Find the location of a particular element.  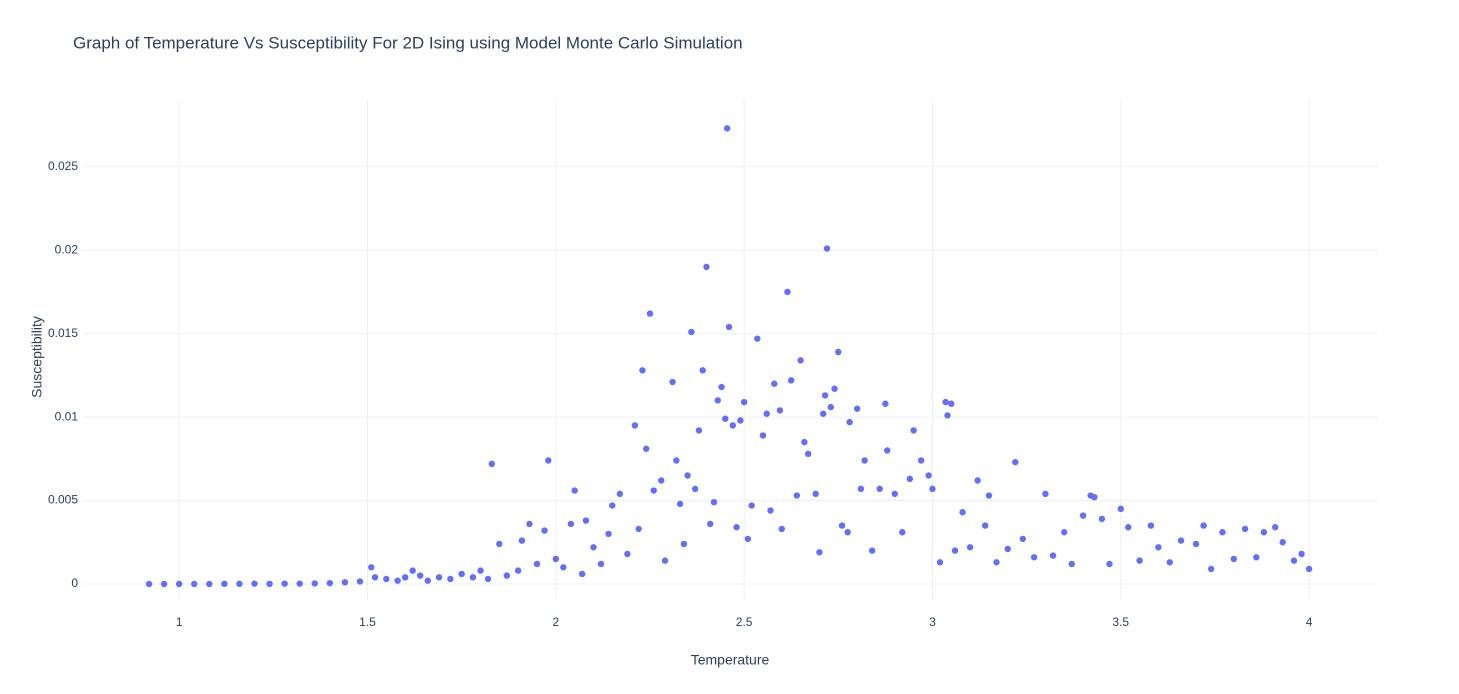

y-axis-title: Susceptibility is located at coordinates (37, 357).